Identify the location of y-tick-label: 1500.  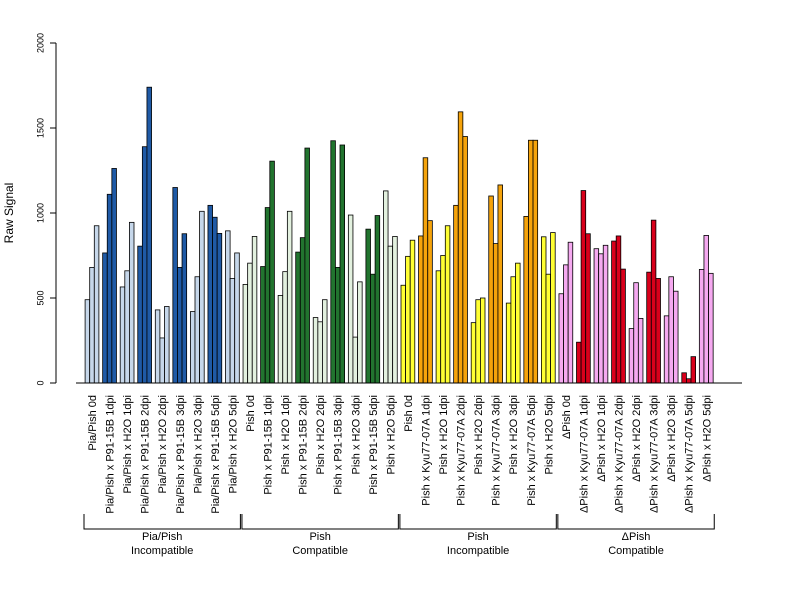
(40, 128).